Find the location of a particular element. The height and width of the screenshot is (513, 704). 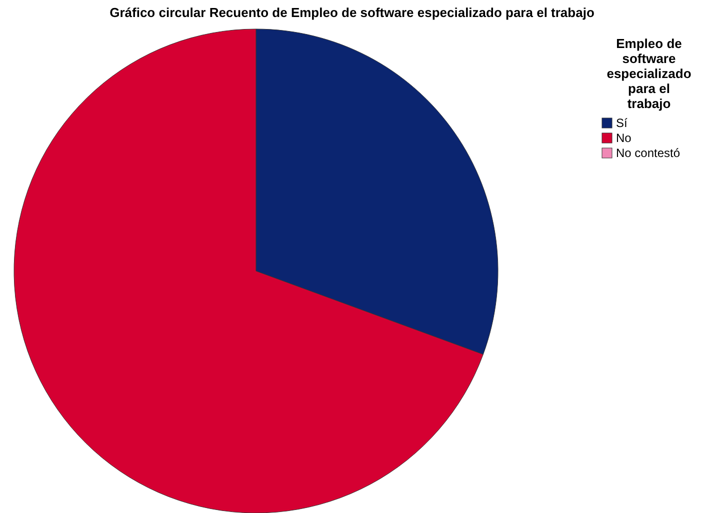

legend-label: No contestó is located at coordinates (648, 153).